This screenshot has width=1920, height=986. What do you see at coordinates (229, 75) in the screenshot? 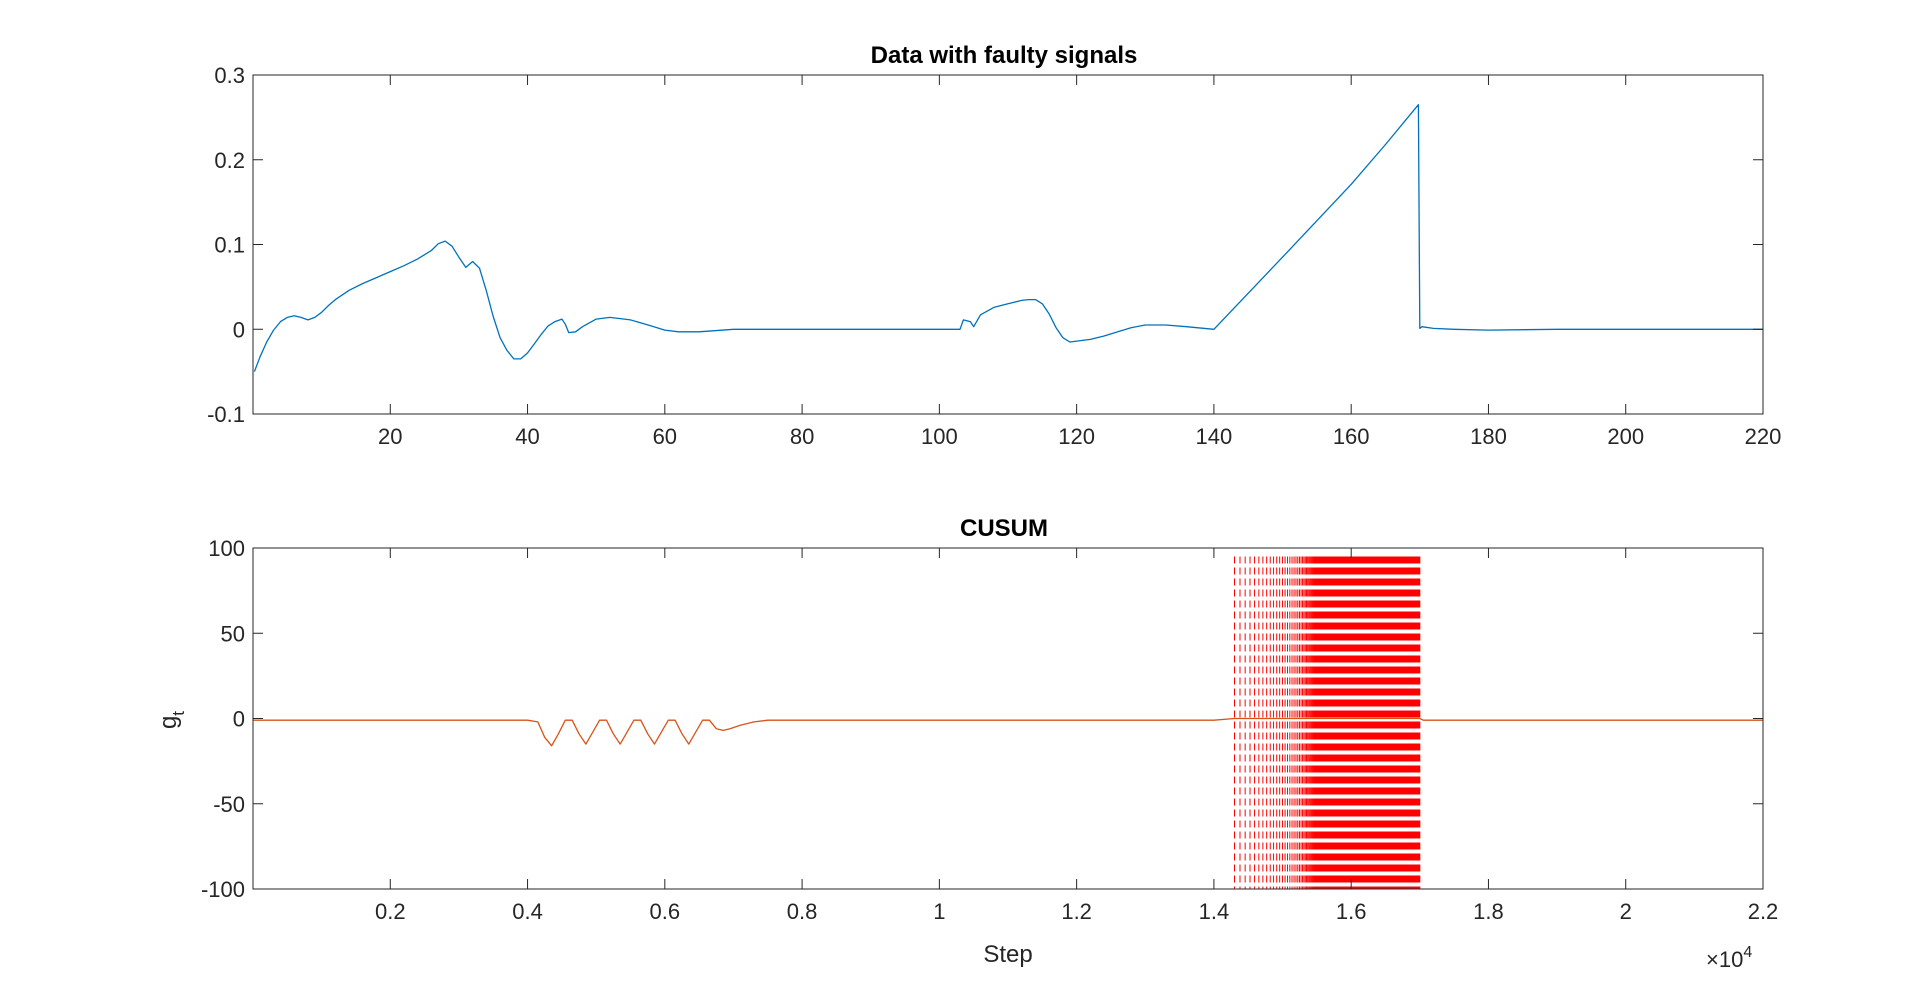
I see `y-tick-label: 0.3` at bounding box center [229, 75].